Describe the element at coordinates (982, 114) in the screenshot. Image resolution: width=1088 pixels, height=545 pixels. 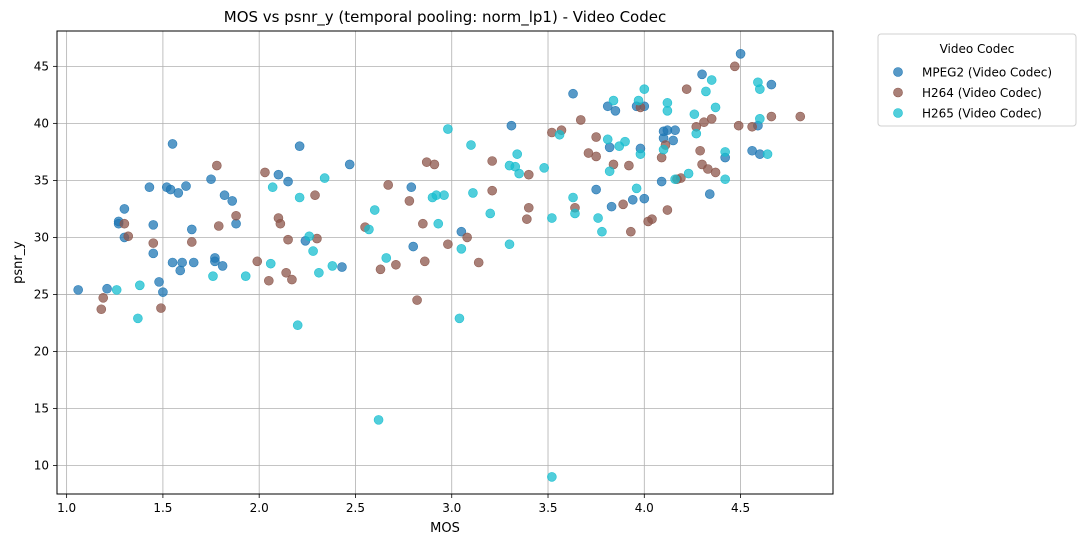
I see `legend-label: H265 (Video Codec)` at that location.